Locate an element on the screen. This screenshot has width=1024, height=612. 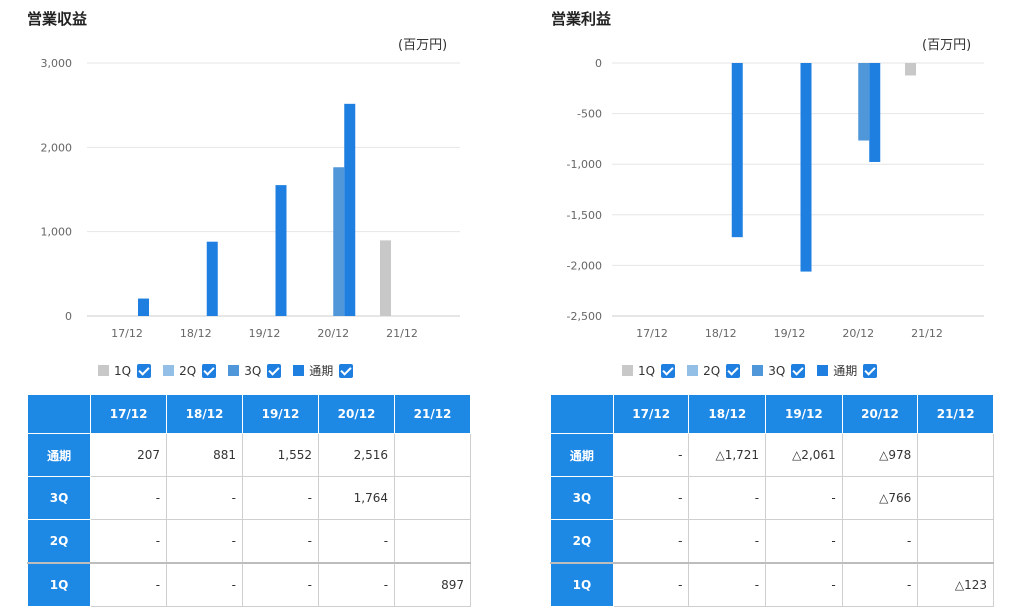
unit-label: (百万円) is located at coordinates (947, 45).